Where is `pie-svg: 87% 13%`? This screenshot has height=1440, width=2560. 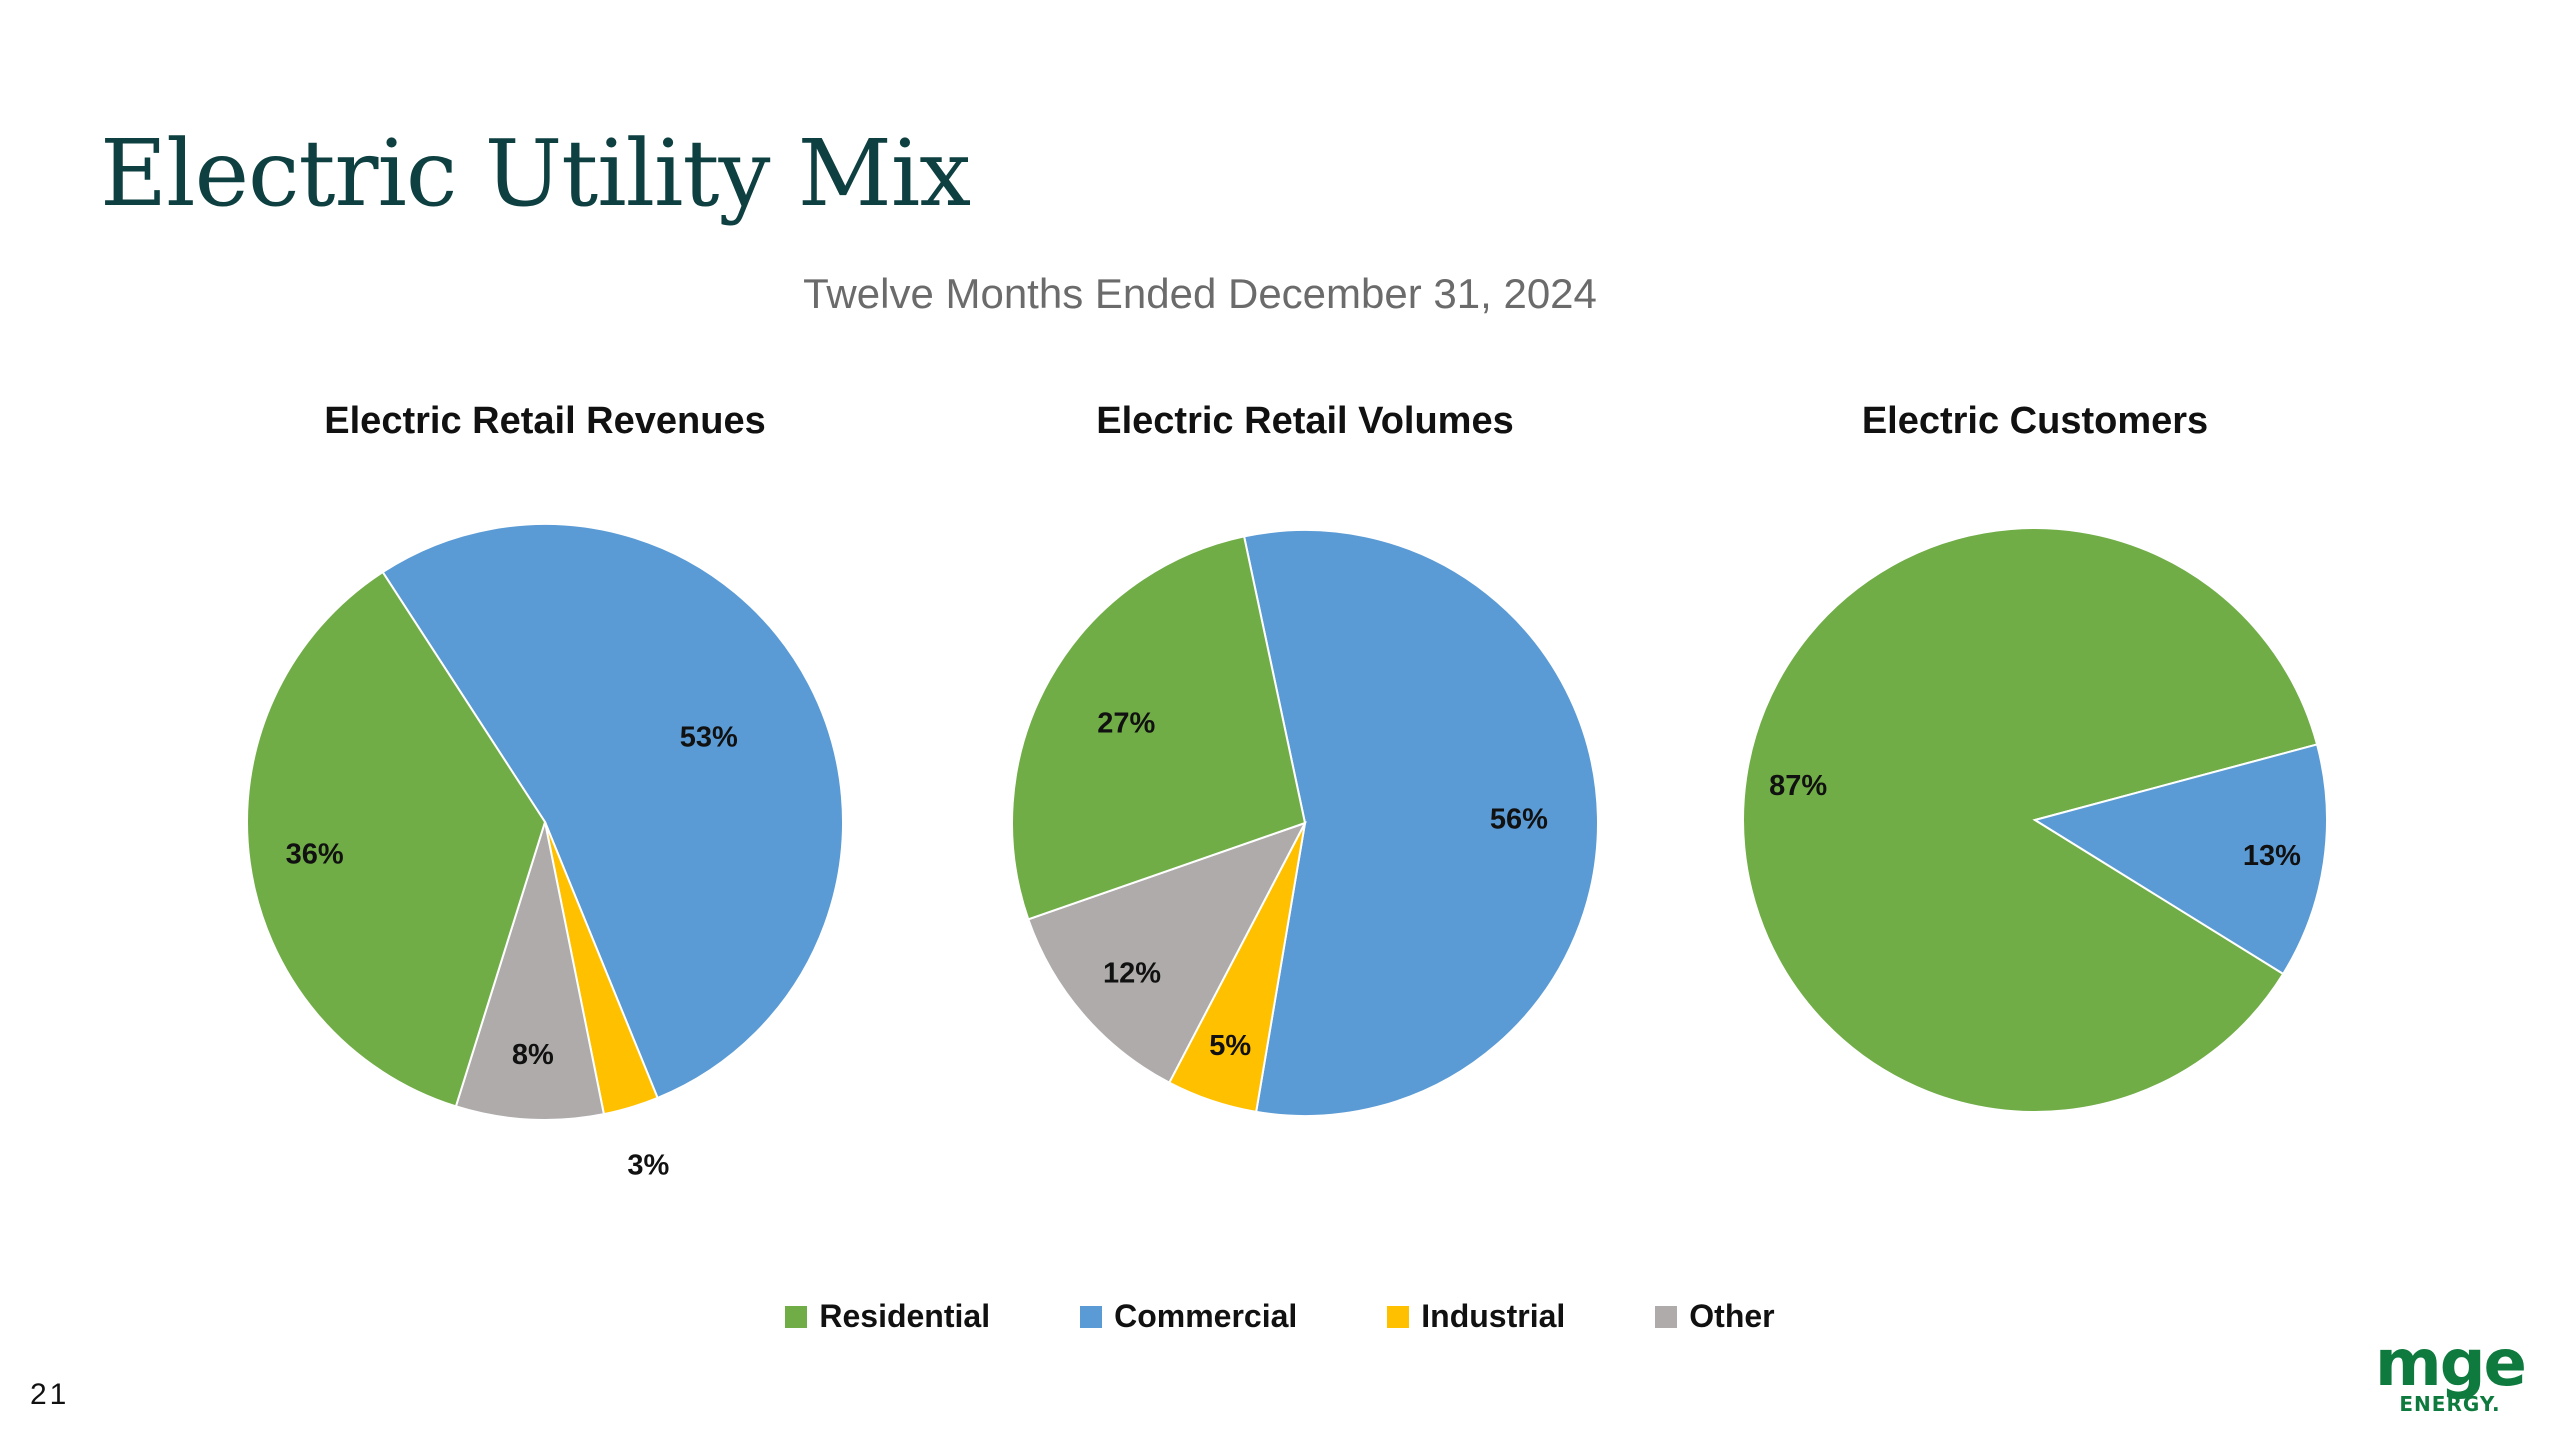
pie-svg: 87% 13% is located at coordinates (2035, 820).